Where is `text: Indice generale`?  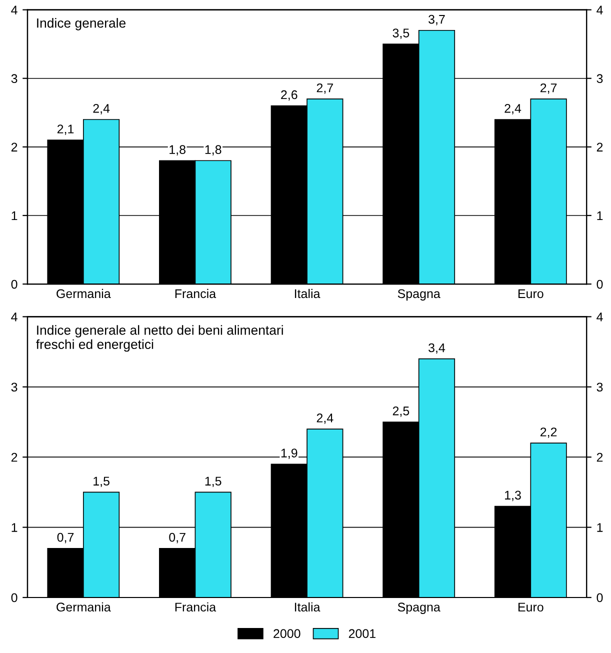 text: Indice generale is located at coordinates (81, 24).